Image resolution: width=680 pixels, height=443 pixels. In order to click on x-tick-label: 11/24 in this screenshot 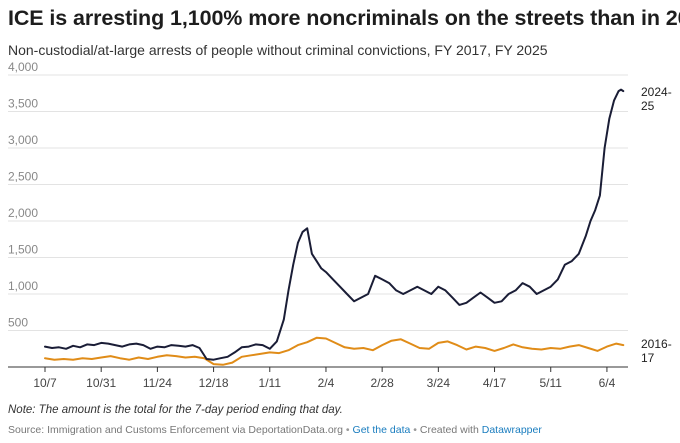, I will do `click(157, 383)`.